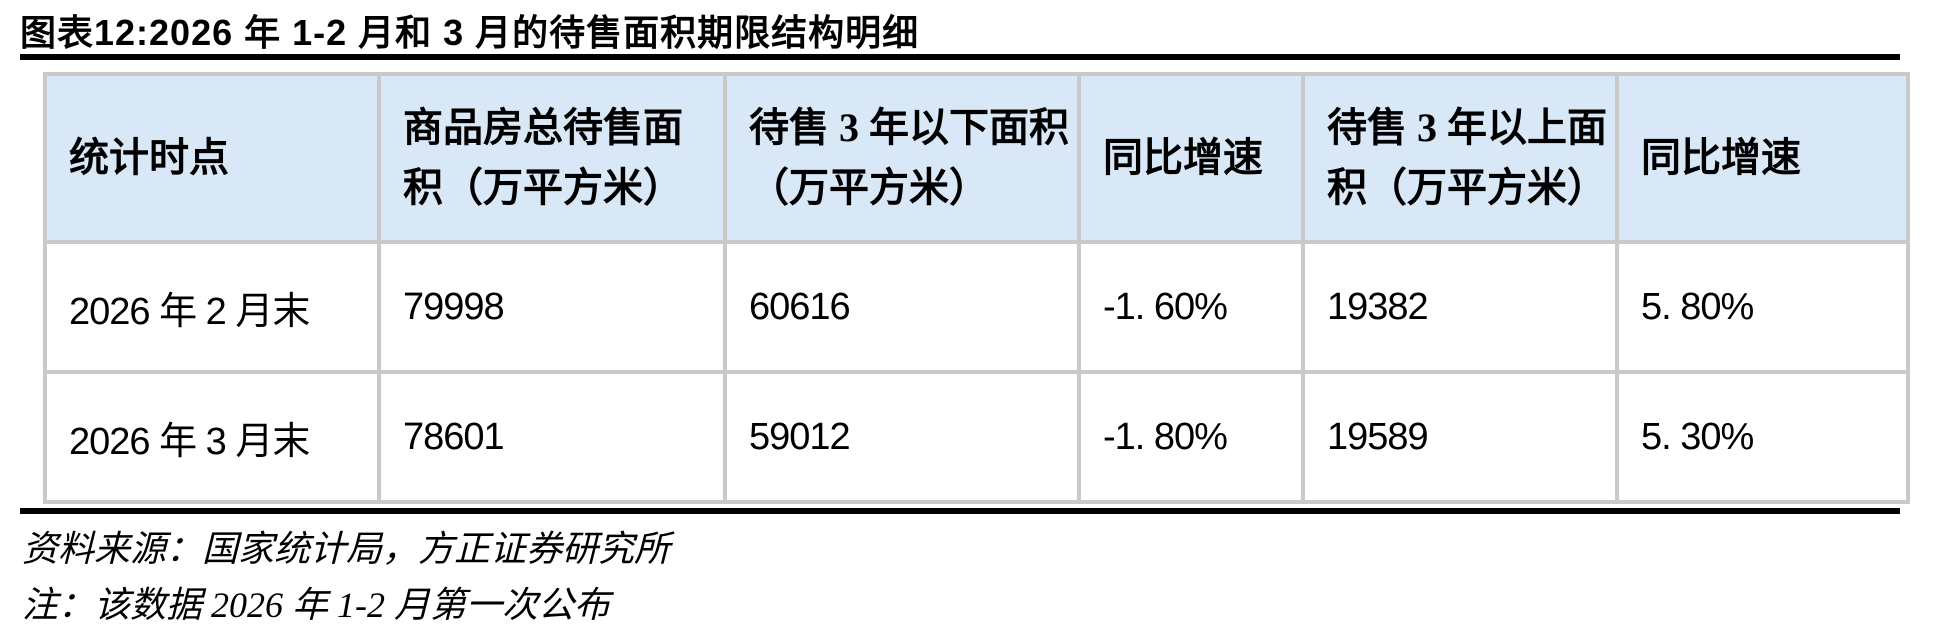  What do you see at coordinates (1460, 307) in the screenshot?
I see `cell-over-3y-area: 19382` at bounding box center [1460, 307].